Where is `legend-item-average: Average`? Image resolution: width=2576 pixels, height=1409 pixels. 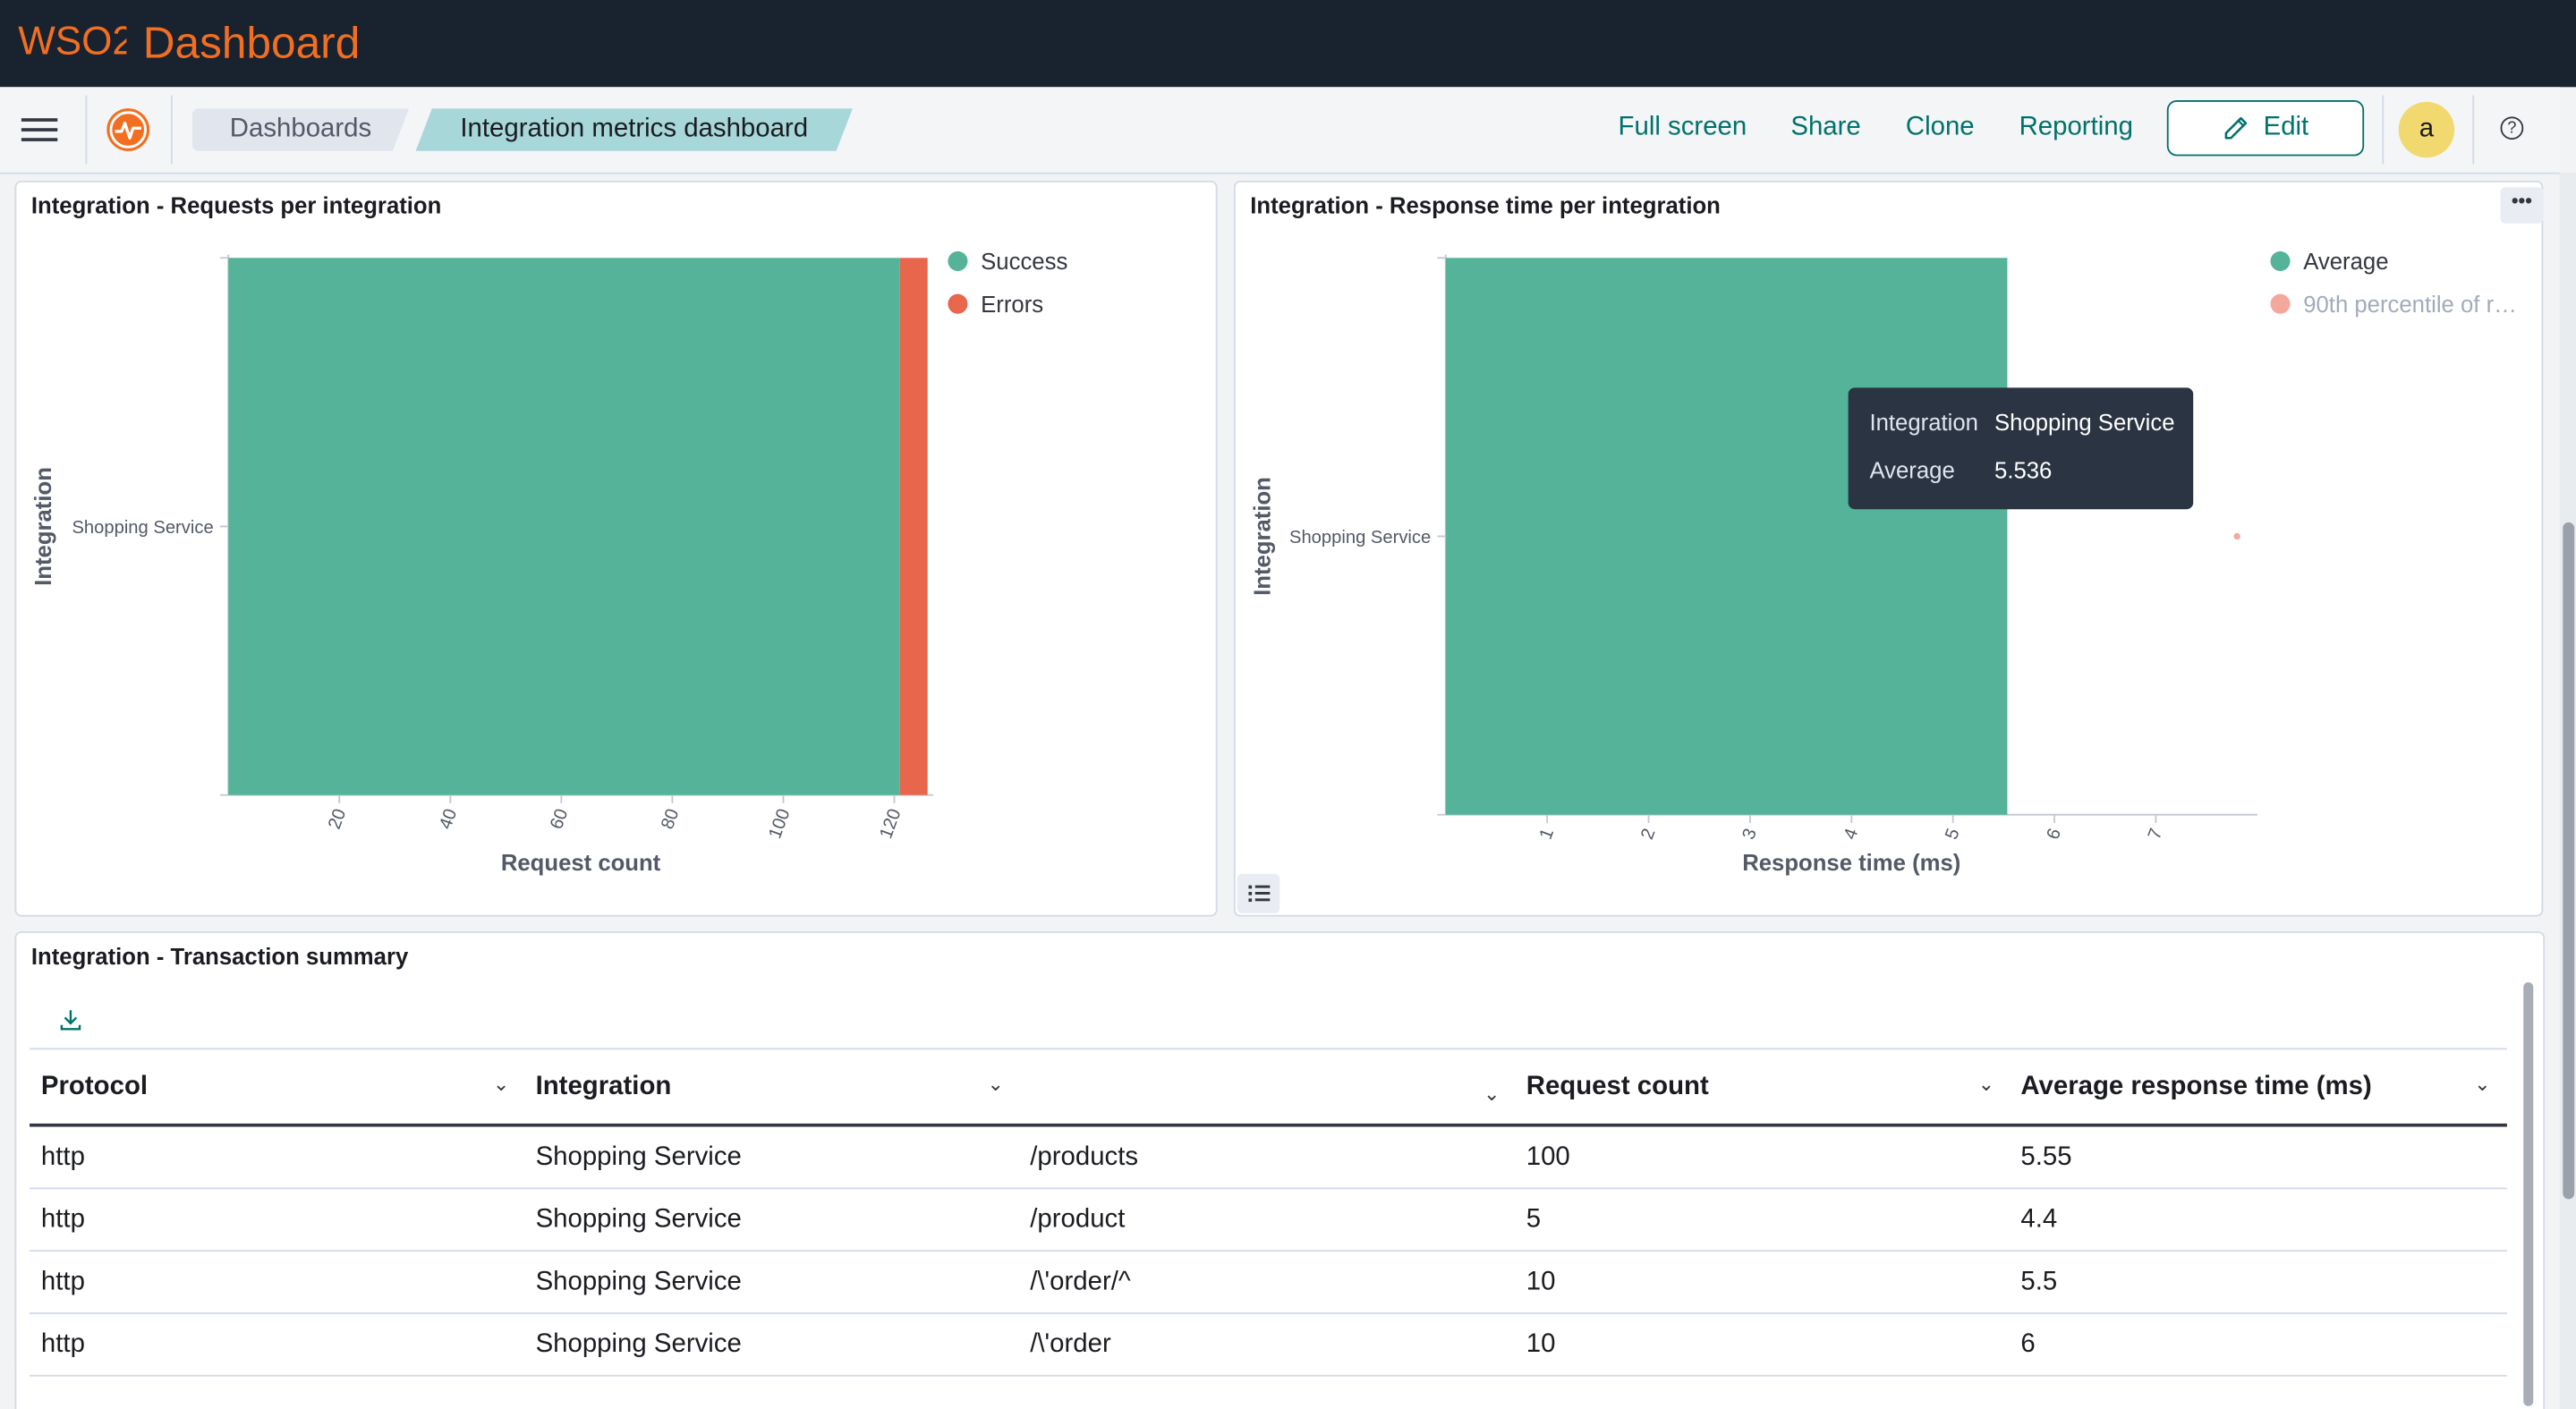 legend-item-average: Average is located at coordinates (2329, 262).